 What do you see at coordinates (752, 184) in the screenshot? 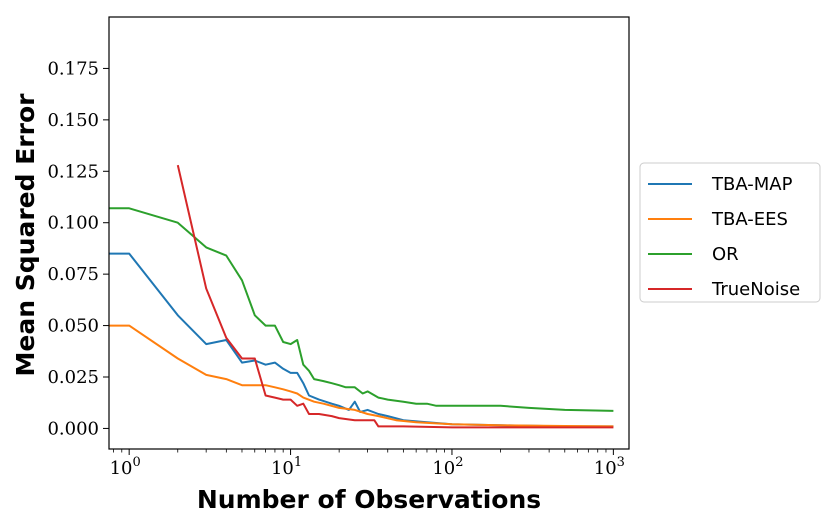
I see `legend-label-tba-map: TBA-MAP` at bounding box center [752, 184].